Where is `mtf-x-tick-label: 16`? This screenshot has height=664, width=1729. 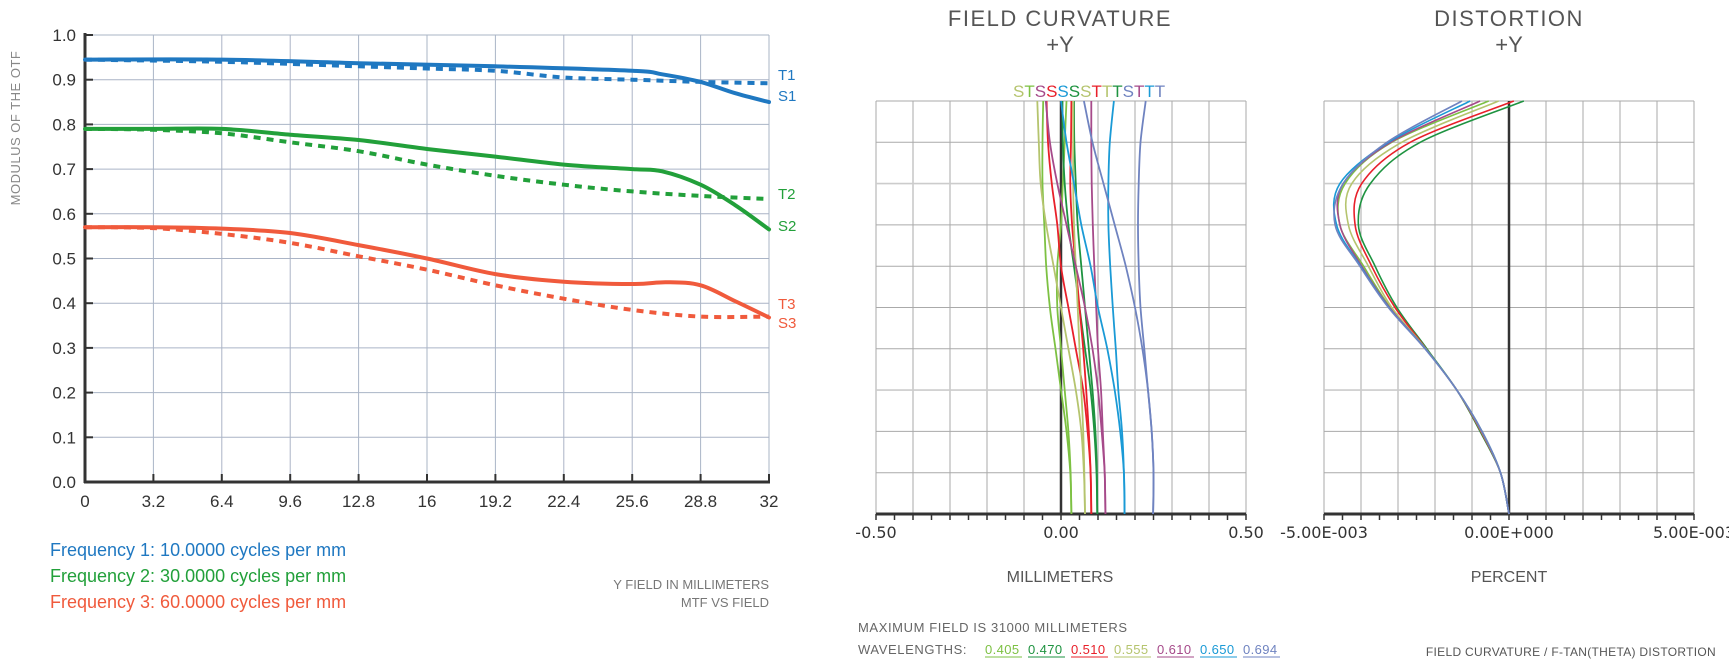
mtf-x-tick-label: 16 is located at coordinates (427, 501).